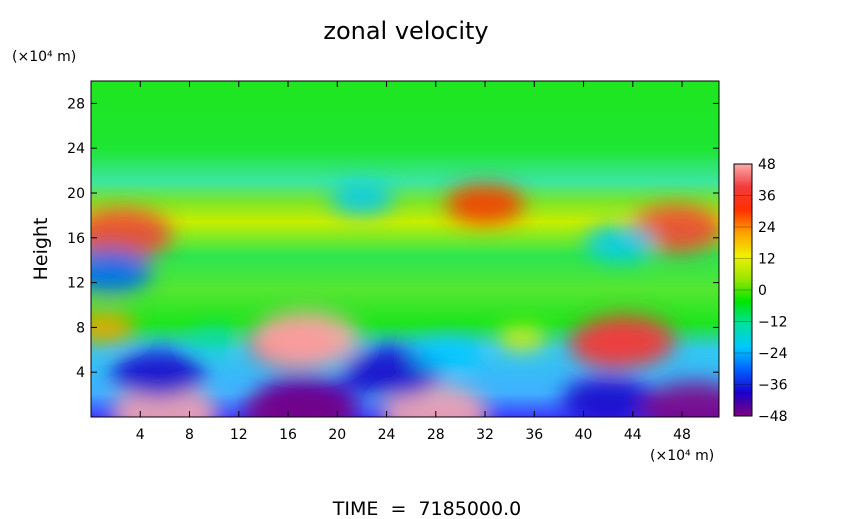 This screenshot has height=519, width=854. Describe the element at coordinates (767, 260) in the screenshot. I see `colorbar-tick-label: 12` at that location.